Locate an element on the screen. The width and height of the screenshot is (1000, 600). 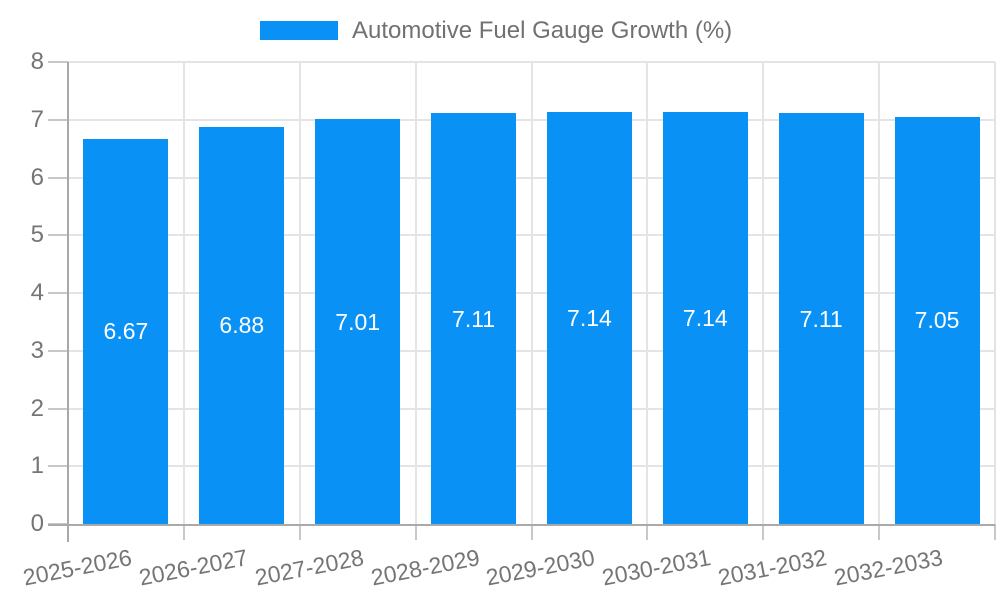
y-tick-label: 3 is located at coordinates (37, 350).